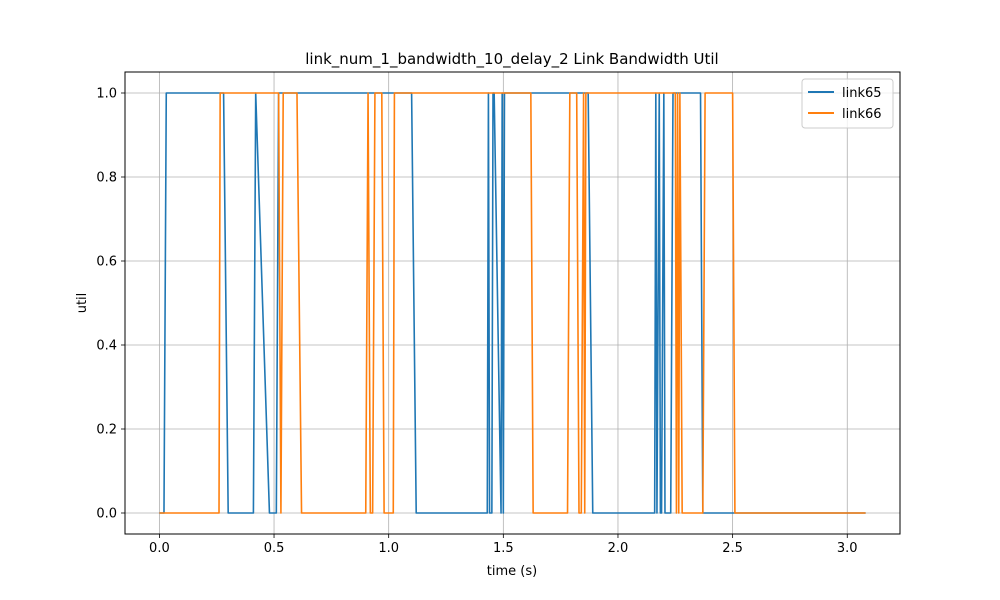  Describe the element at coordinates (106, 178) in the screenshot. I see `y-tick-label: 0.8` at that location.